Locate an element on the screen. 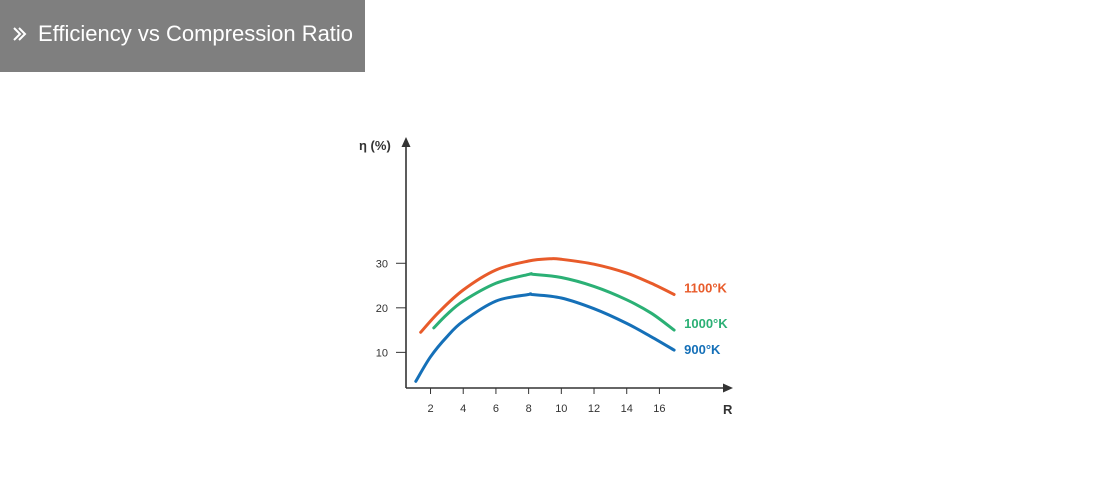  y-tick-label: 20 is located at coordinates (382, 309).